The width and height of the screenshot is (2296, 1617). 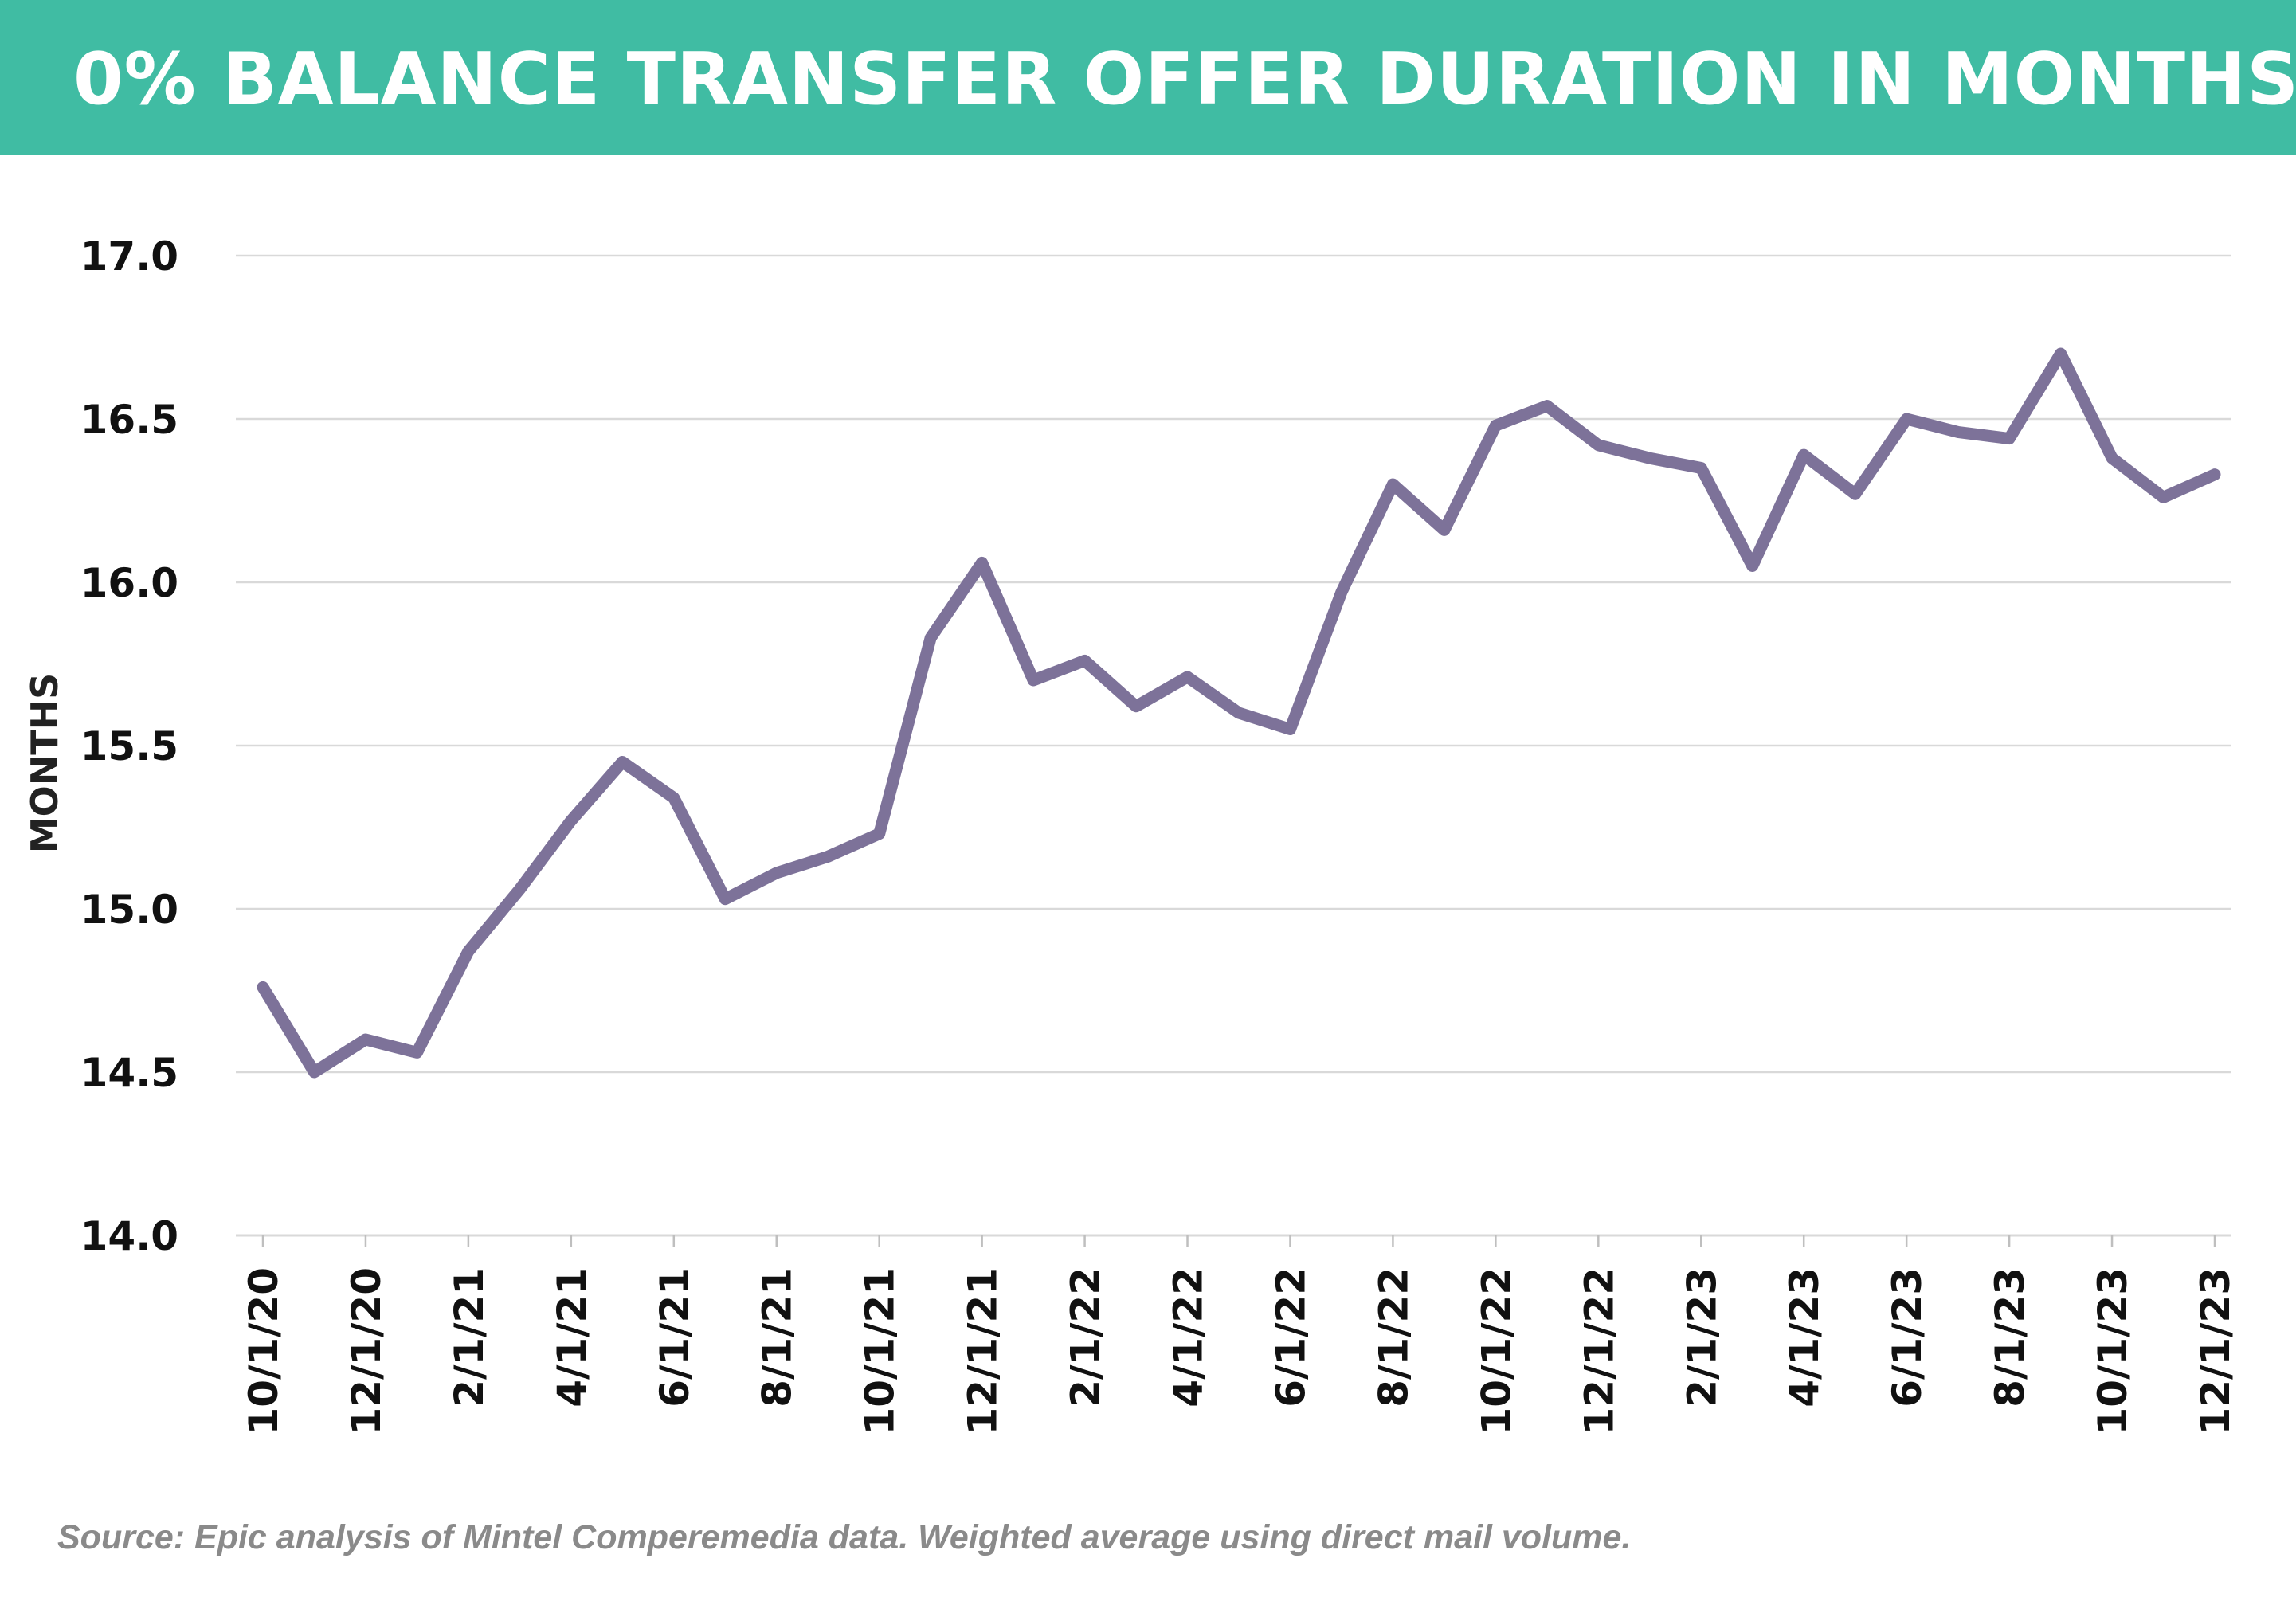 I want to click on x-tick-label: 10/1/22, so click(x=1496, y=1351).